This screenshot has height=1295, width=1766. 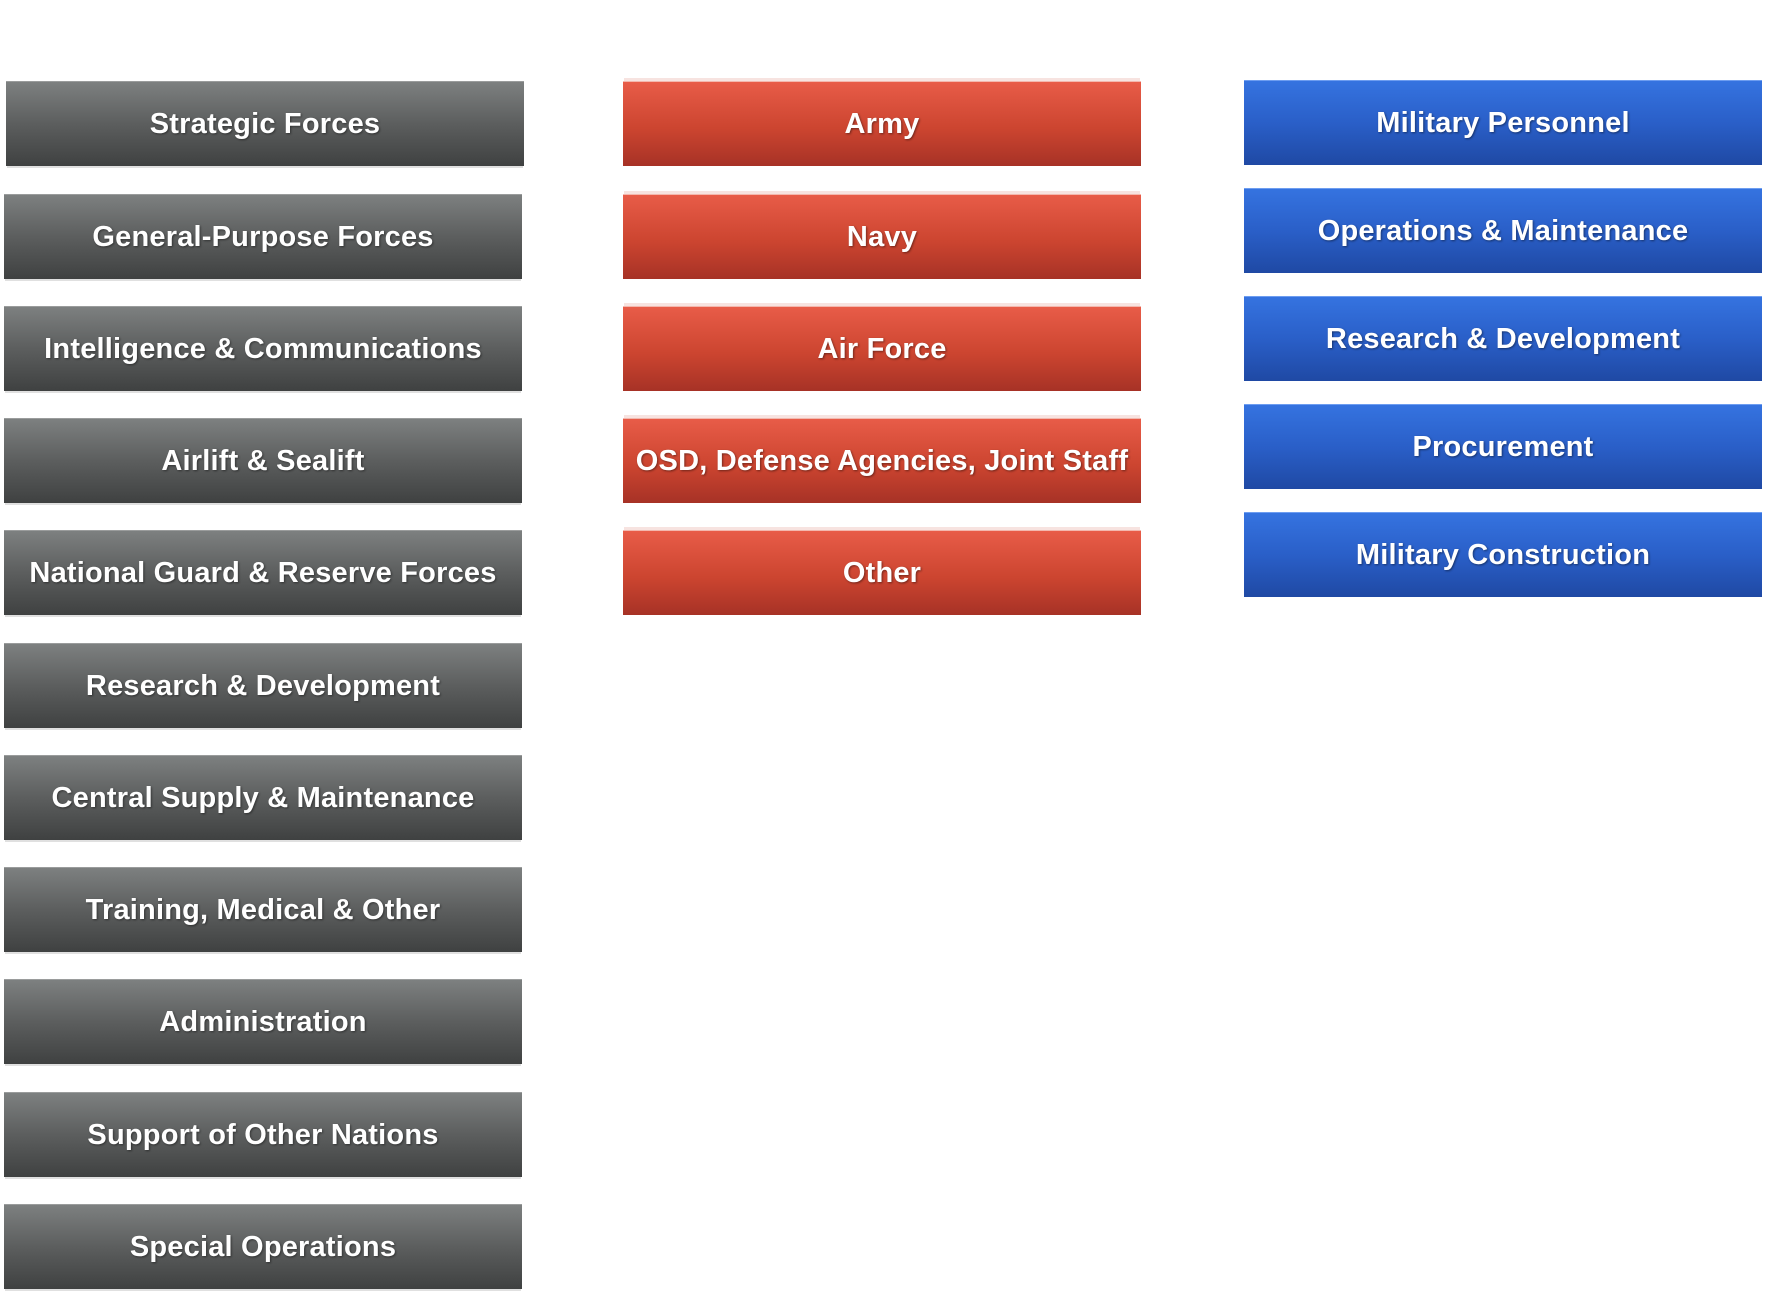 I want to click on appropriation-box-research-development: Research & Development, so click(x=1503, y=338).